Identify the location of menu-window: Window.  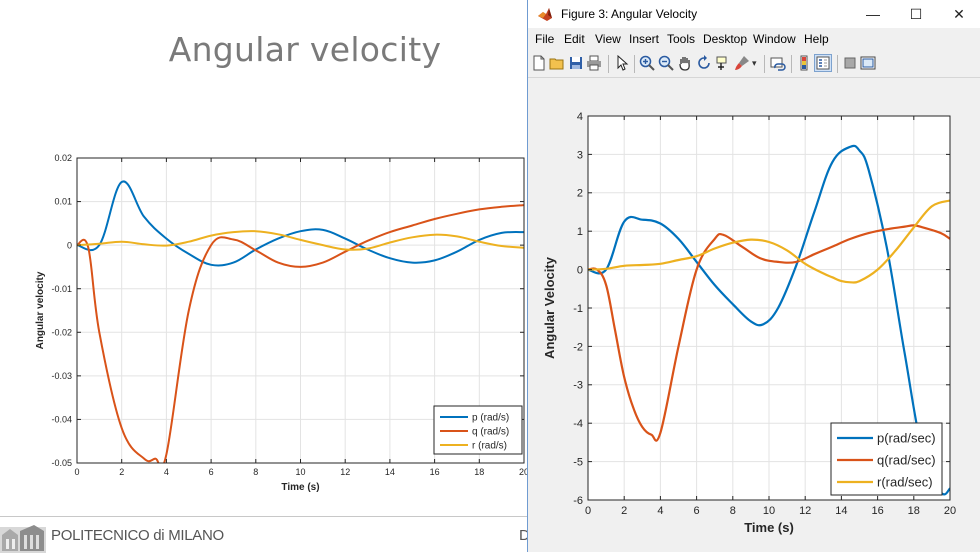
(774, 39).